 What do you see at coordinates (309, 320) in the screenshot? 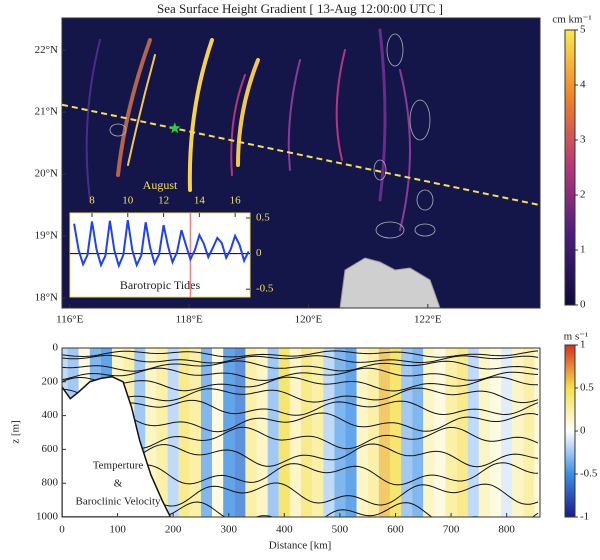
I see `x-tick-label: 120°E` at bounding box center [309, 320].